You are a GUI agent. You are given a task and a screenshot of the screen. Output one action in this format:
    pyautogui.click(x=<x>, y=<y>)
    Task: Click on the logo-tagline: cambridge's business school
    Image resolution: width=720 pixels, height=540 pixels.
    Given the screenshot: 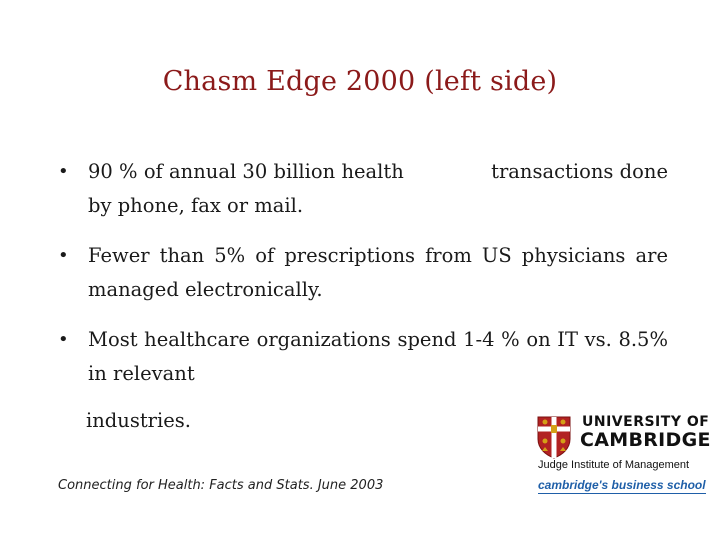 What is the action you would take?
    pyautogui.click(x=622, y=486)
    